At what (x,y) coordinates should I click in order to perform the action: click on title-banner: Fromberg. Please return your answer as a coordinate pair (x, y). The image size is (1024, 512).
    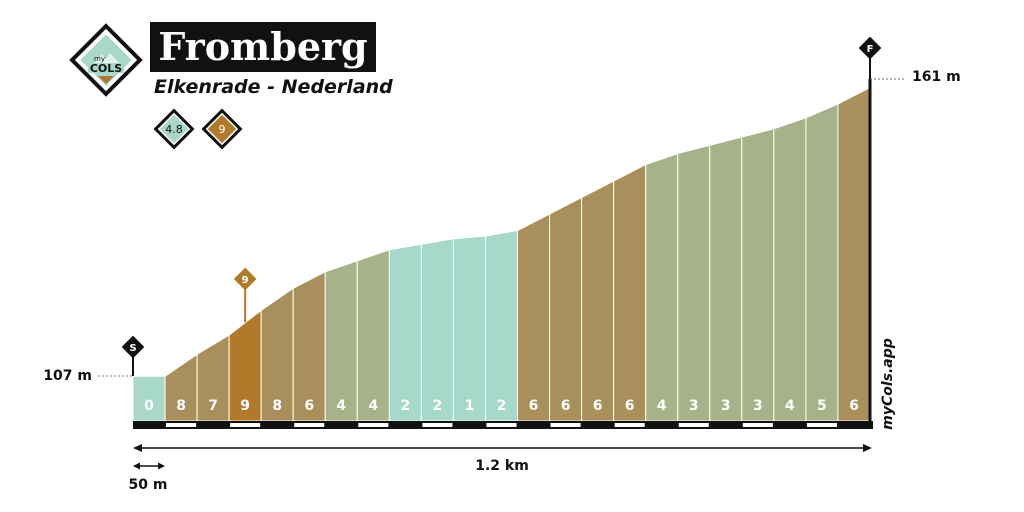
    Looking at the image, I should click on (263, 47).